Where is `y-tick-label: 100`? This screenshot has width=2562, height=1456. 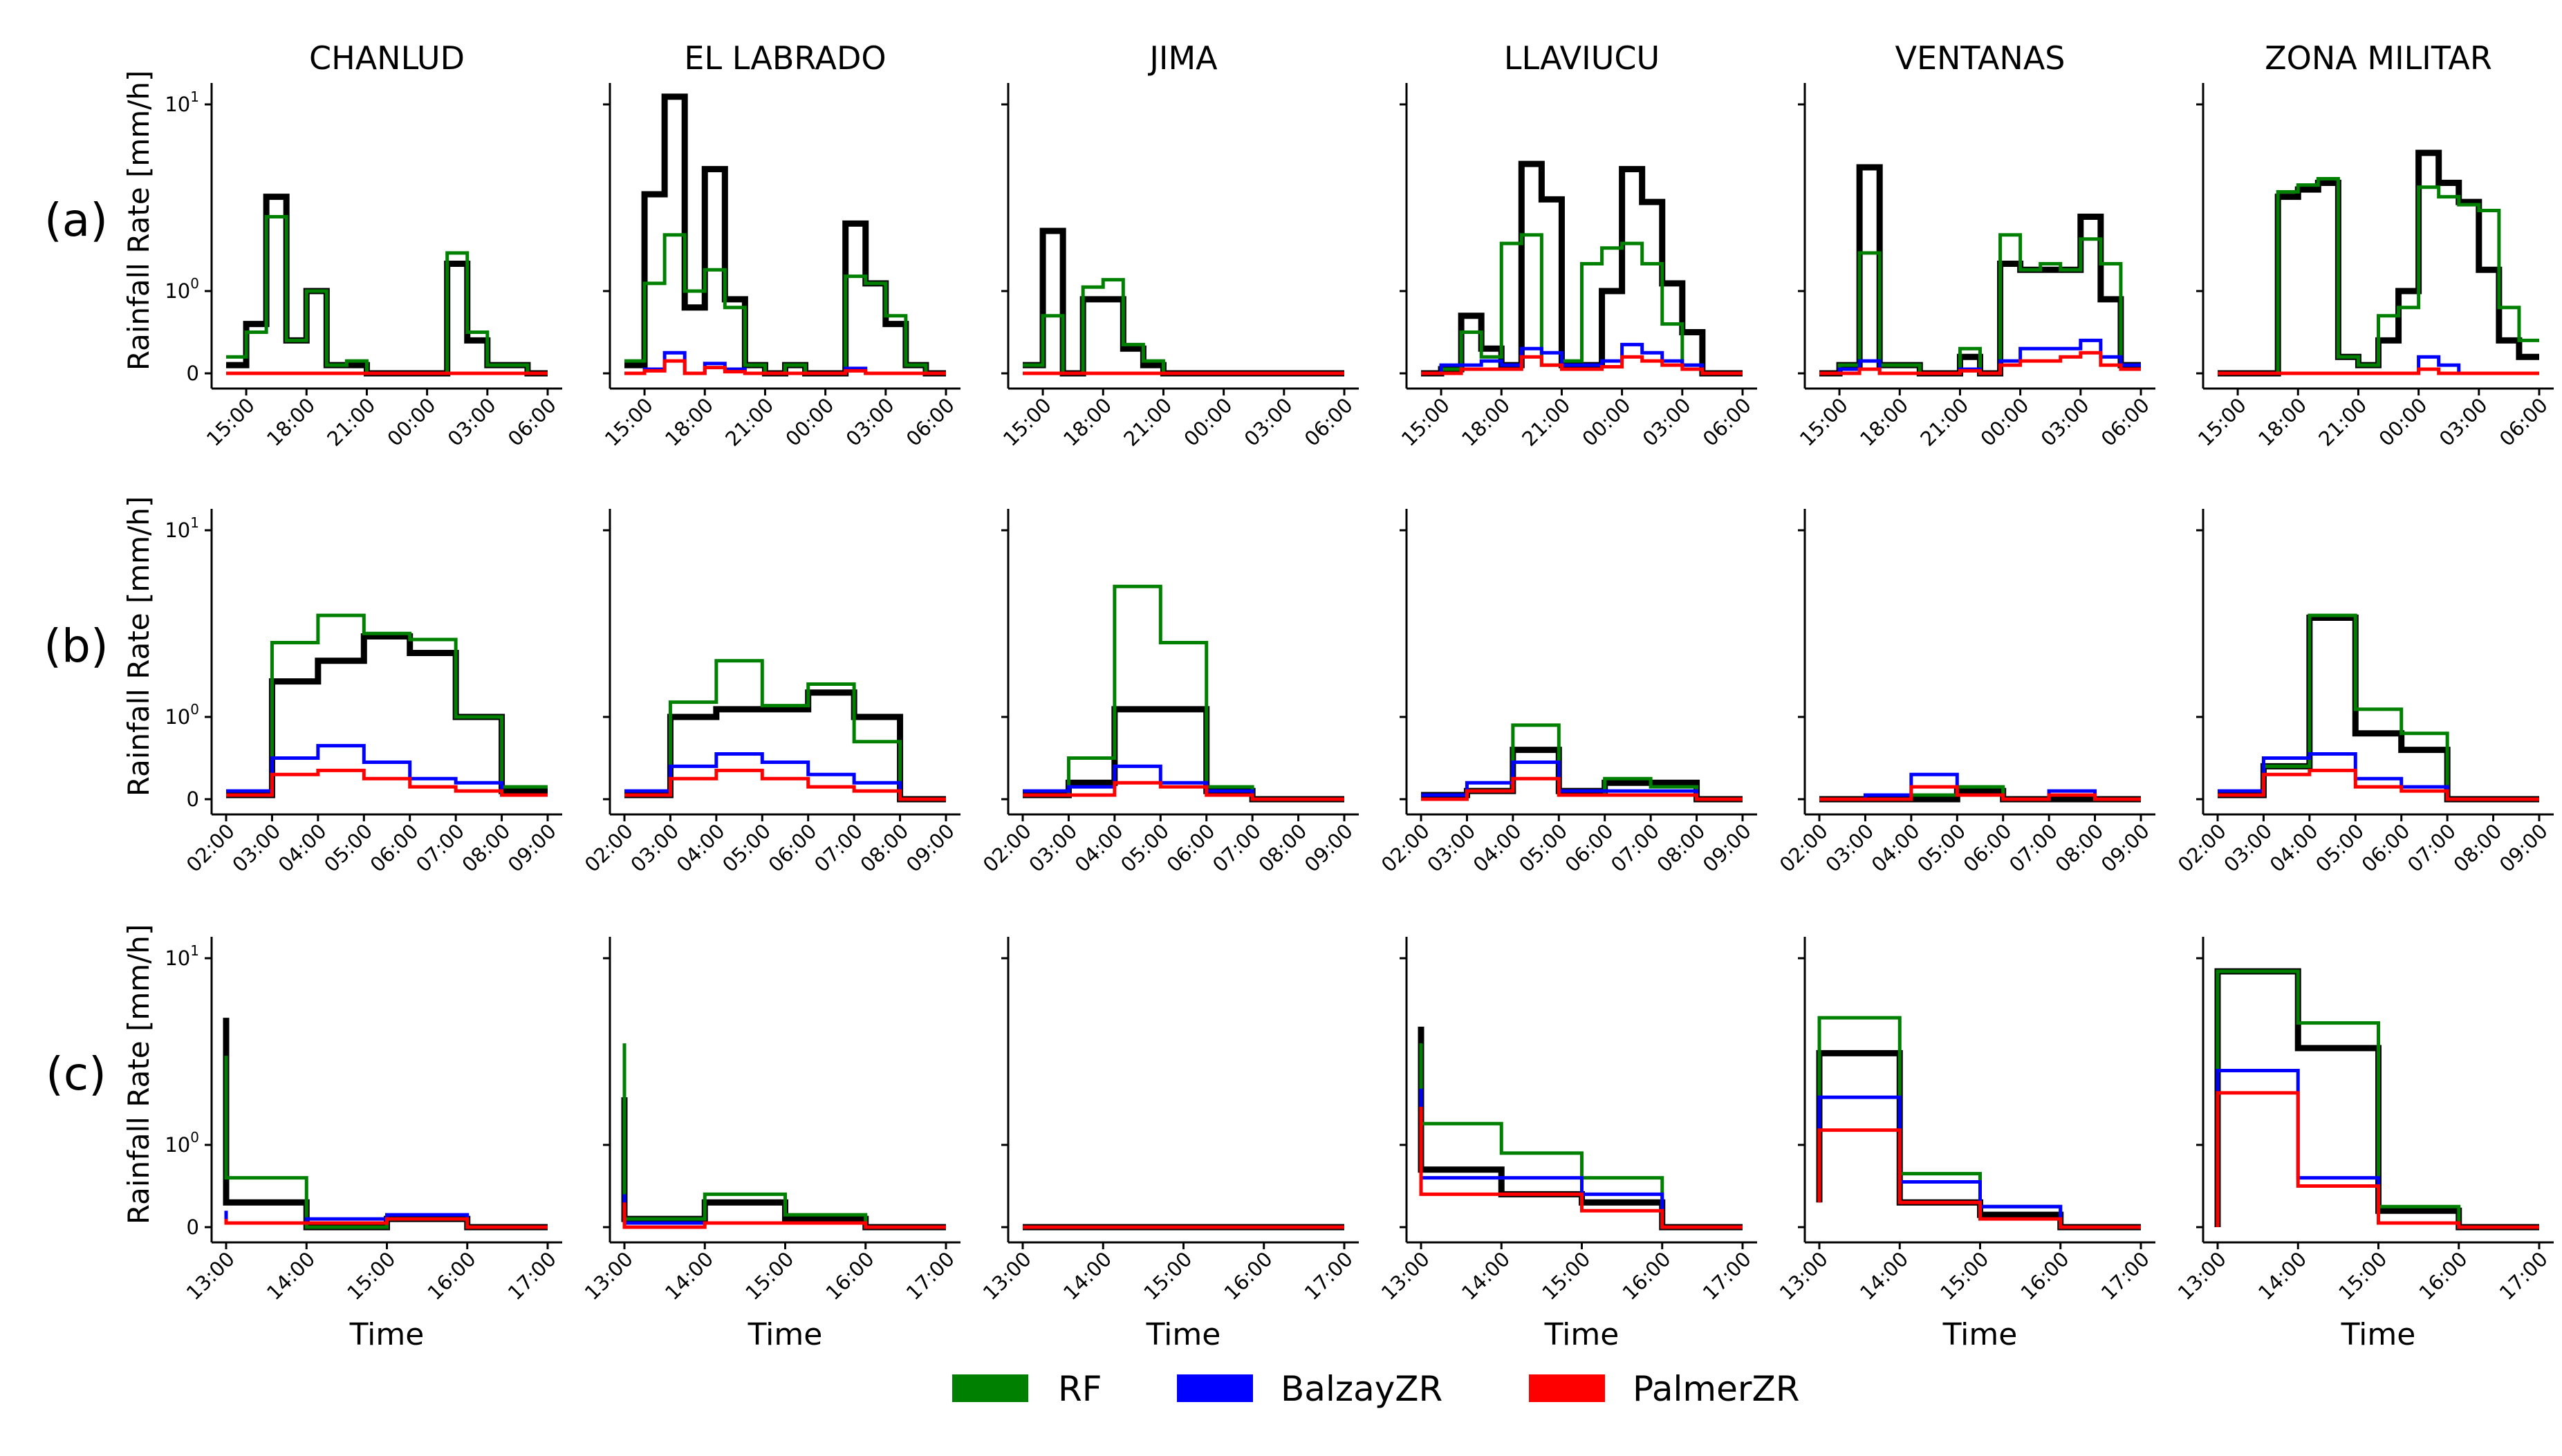 y-tick-label: 100 is located at coordinates (182, 715).